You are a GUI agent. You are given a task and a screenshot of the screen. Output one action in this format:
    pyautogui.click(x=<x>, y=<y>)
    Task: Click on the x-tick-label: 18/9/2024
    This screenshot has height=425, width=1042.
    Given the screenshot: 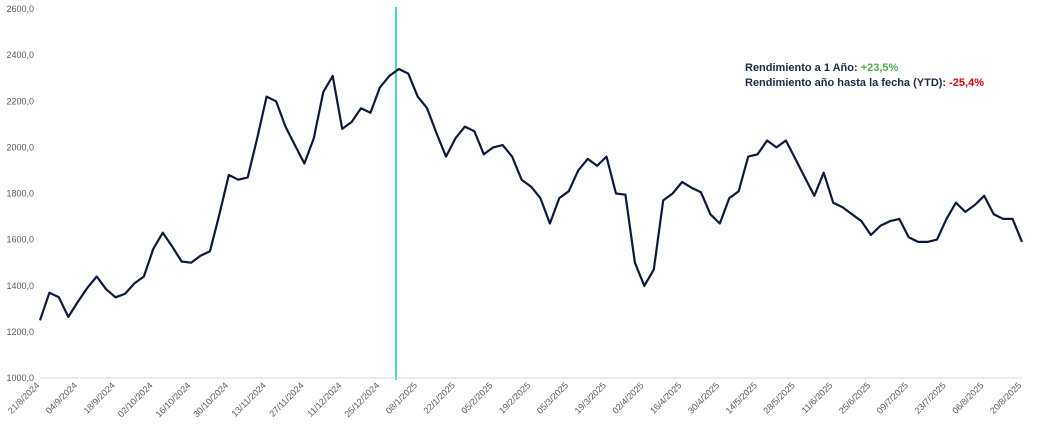 What is the action you would take?
    pyautogui.click(x=99, y=397)
    